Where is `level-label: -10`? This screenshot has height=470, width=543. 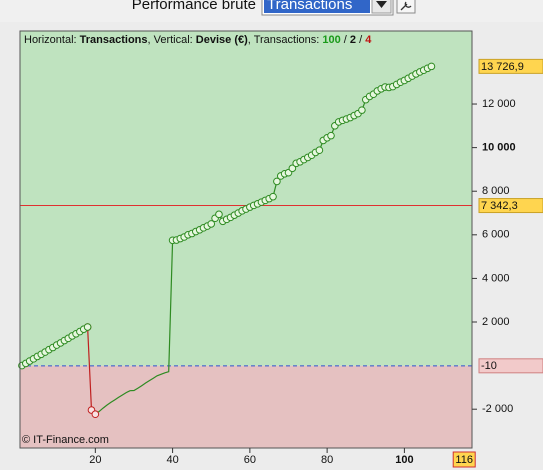 level-label: -10 is located at coordinates (489, 366).